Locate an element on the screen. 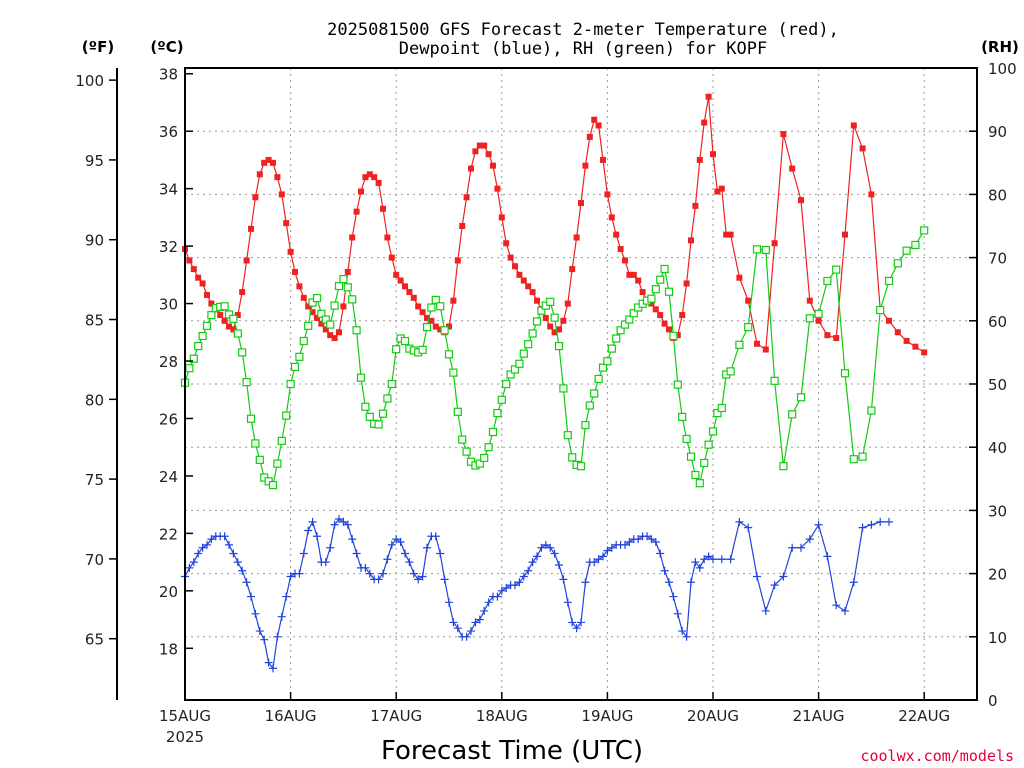 The image size is (1024, 768). rh-tick-label: 60 is located at coordinates (997, 322).